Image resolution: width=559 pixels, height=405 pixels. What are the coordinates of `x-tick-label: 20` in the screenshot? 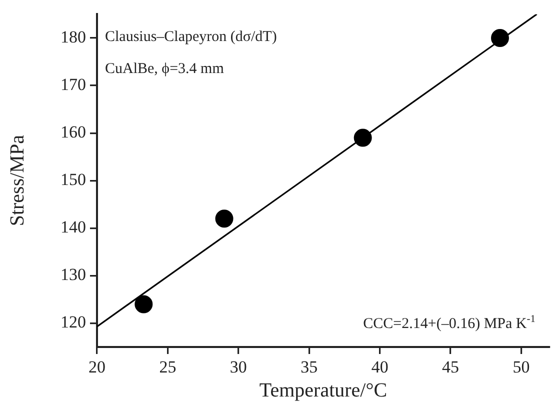 It's located at (97, 367).